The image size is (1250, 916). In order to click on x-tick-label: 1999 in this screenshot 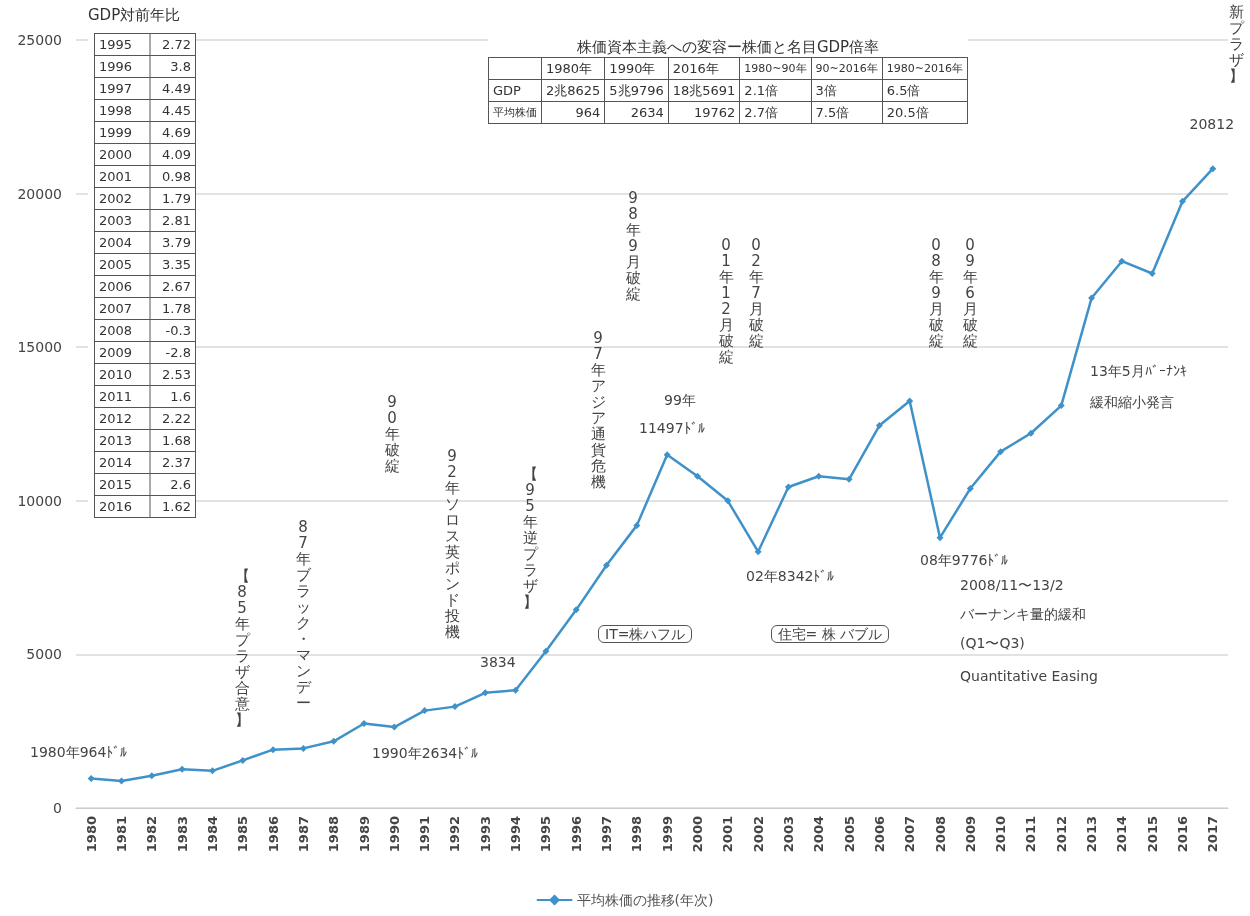, I will do `click(667, 834)`.